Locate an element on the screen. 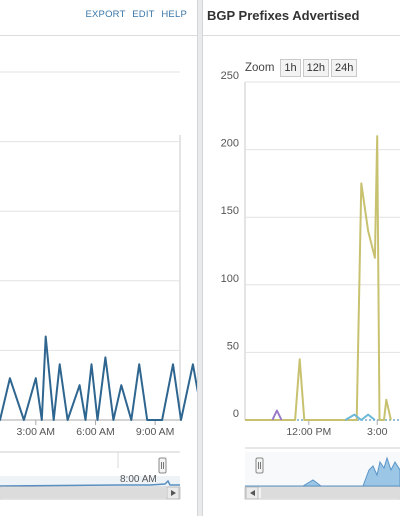 The width and height of the screenshot is (400, 516). y-tick-label: 200 is located at coordinates (230, 144).